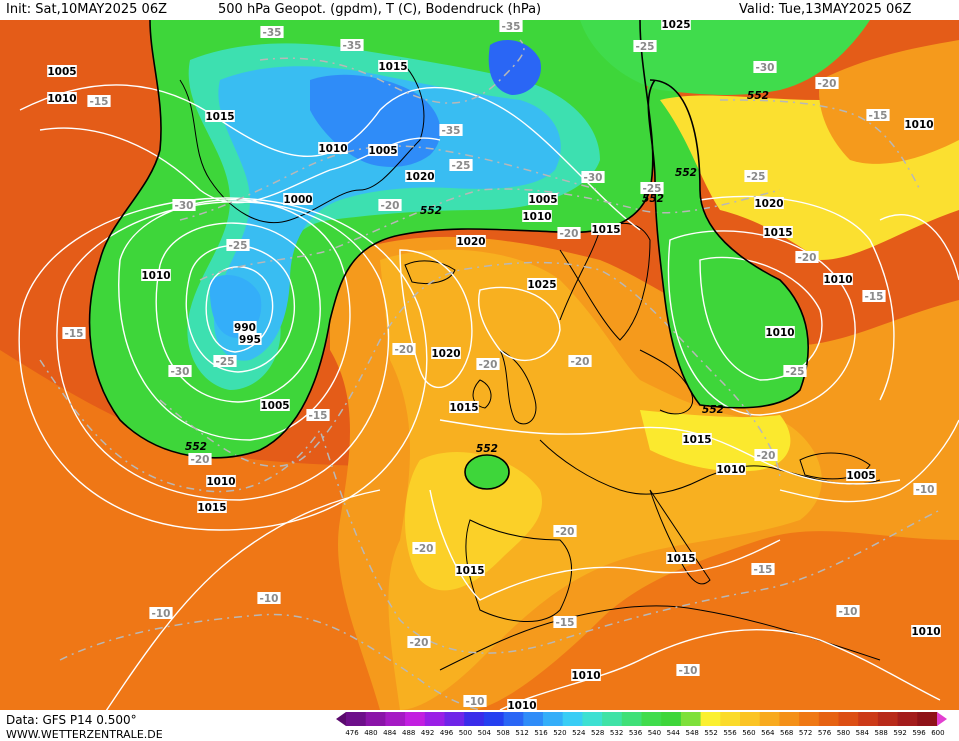  Describe the element at coordinates (616, 733) in the screenshot. I see `scale-tick-label: 532` at that location.